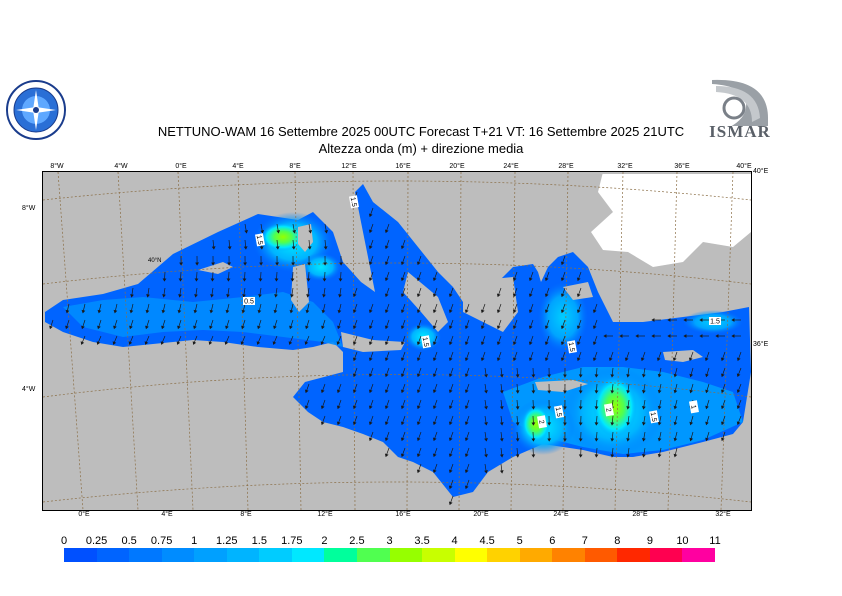 The height and width of the screenshot is (596, 842). Describe the element at coordinates (715, 541) in the screenshot. I see `colorbar-label: 11` at that location.